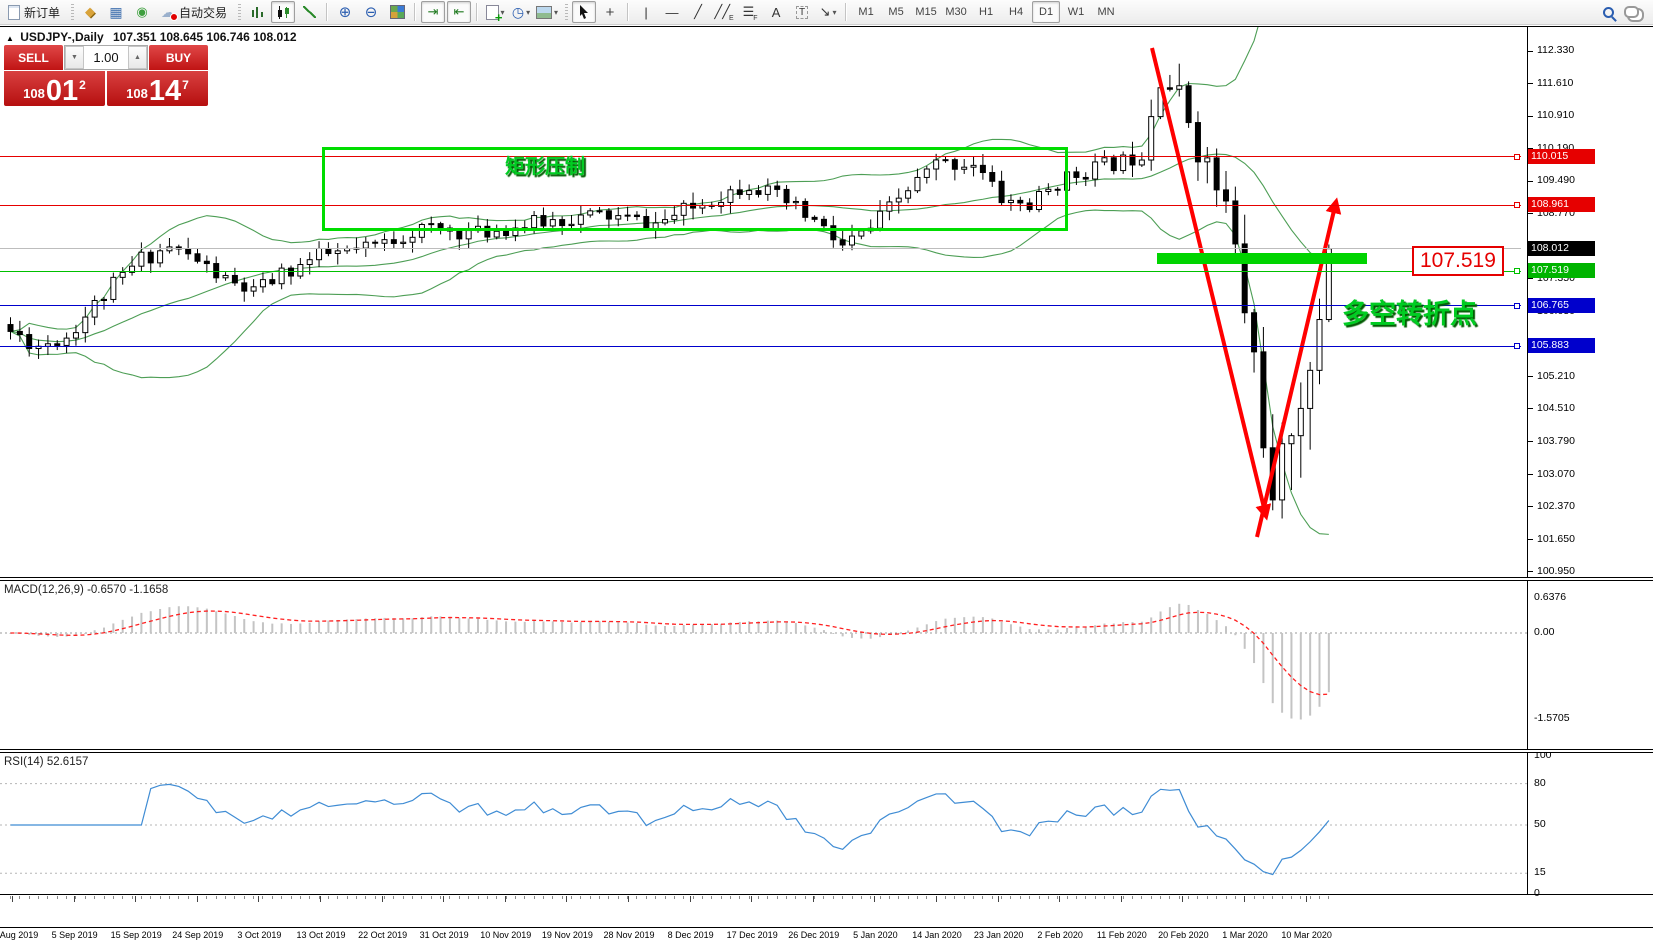 The height and width of the screenshot is (947, 1653). What do you see at coordinates (1183, 935) in the screenshot?
I see `date-label: 20 Feb 2020` at bounding box center [1183, 935].